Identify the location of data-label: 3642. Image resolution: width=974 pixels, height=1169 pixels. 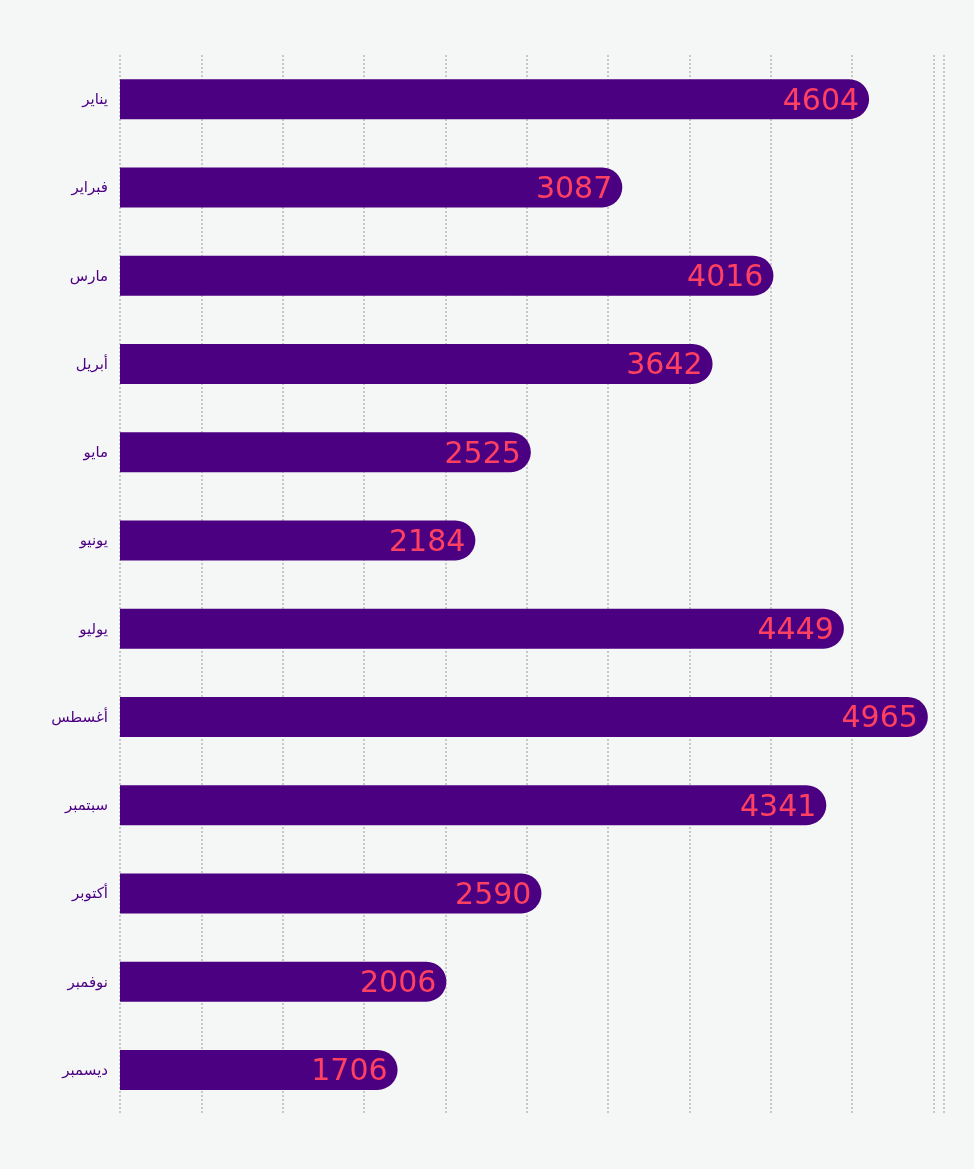
(664, 364).